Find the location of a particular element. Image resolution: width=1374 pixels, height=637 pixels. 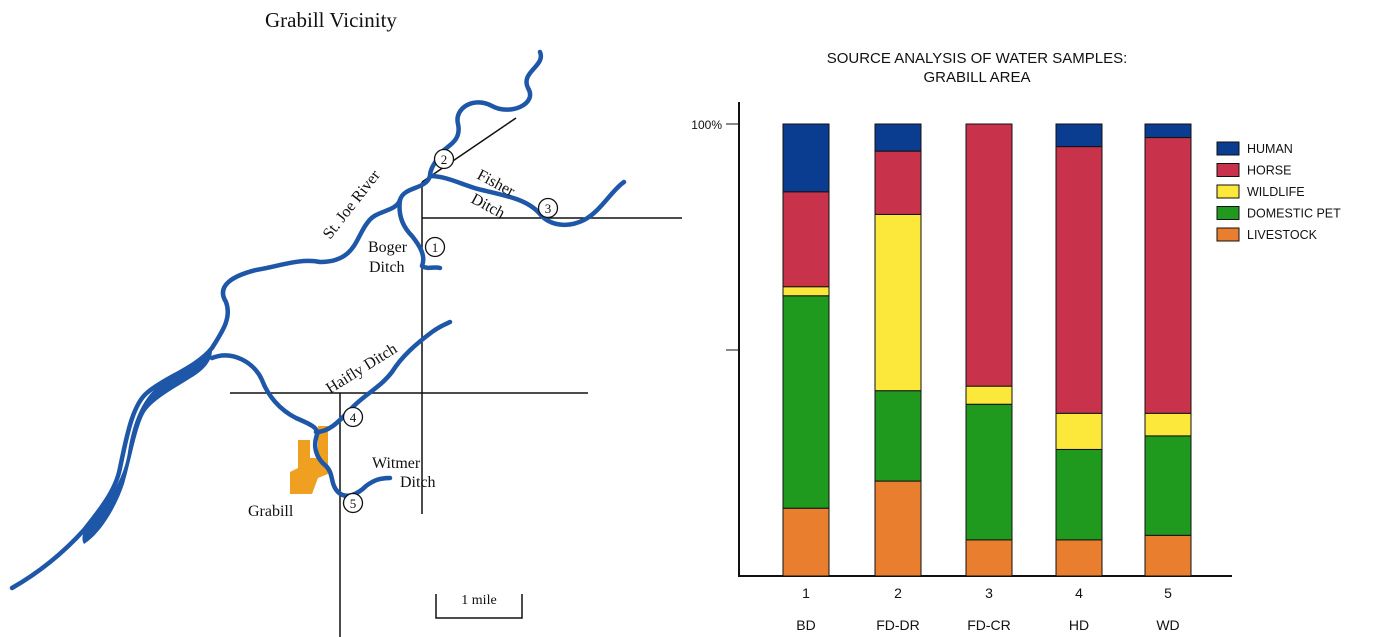

x-tick-label-site: HD is located at coordinates (1079, 625).